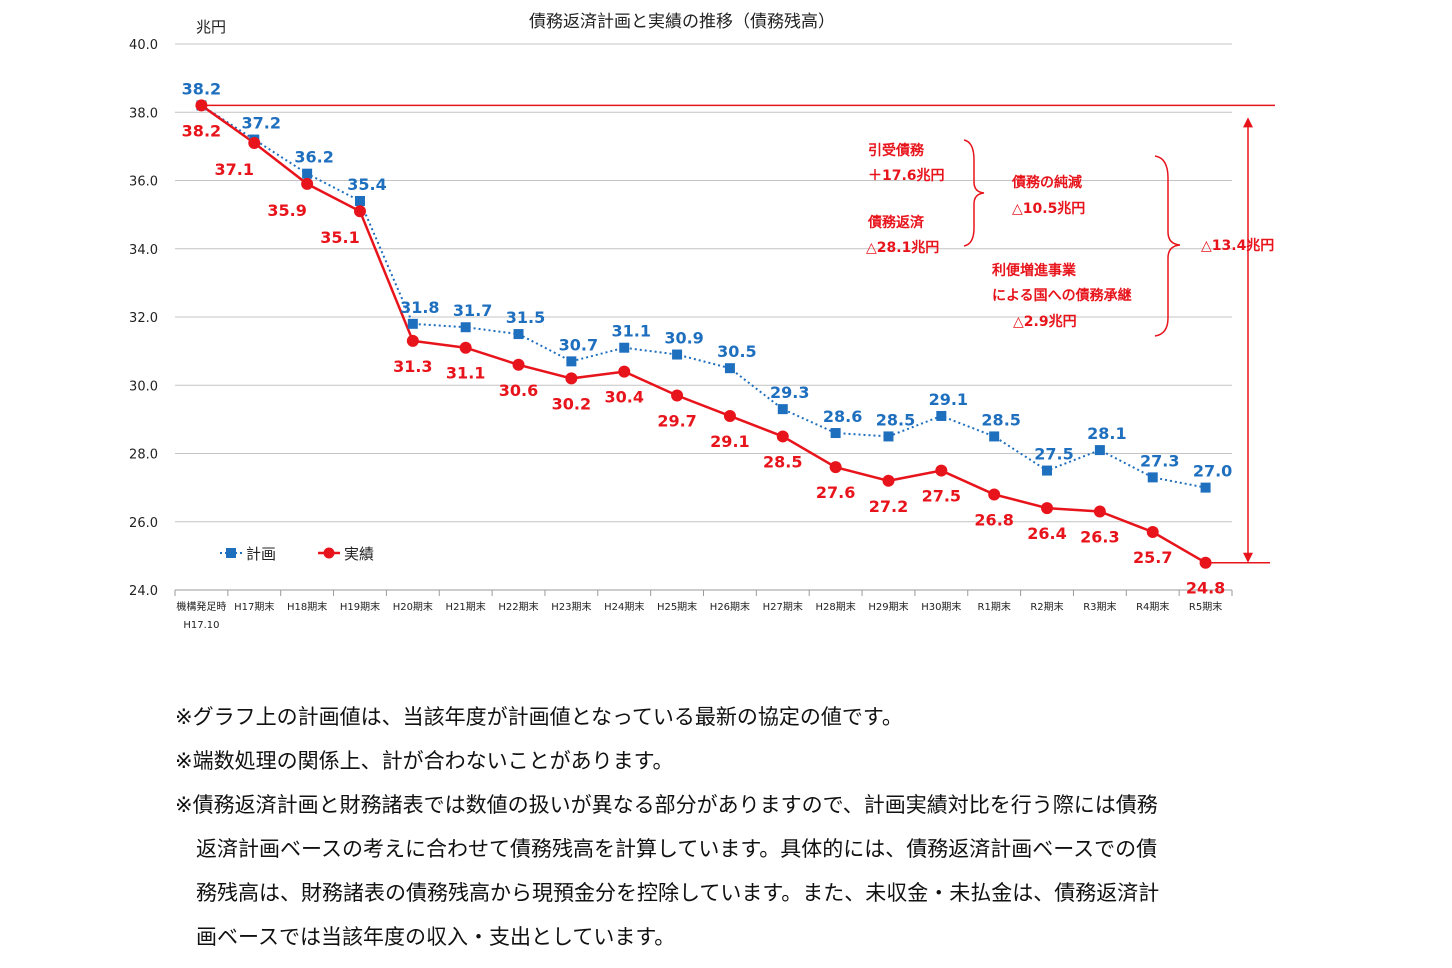 This screenshot has height=968, width=1452. What do you see at coordinates (143, 182) in the screenshot?
I see `y-tick-label: 36.0` at bounding box center [143, 182].